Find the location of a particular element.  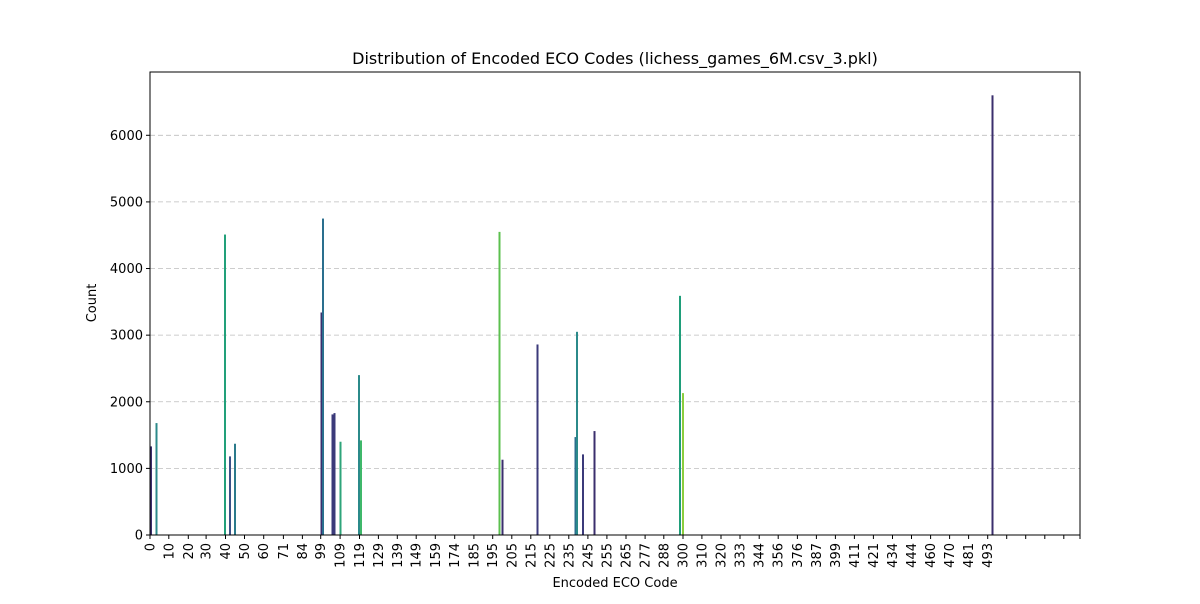

y-axis-label: Count is located at coordinates (92, 303).